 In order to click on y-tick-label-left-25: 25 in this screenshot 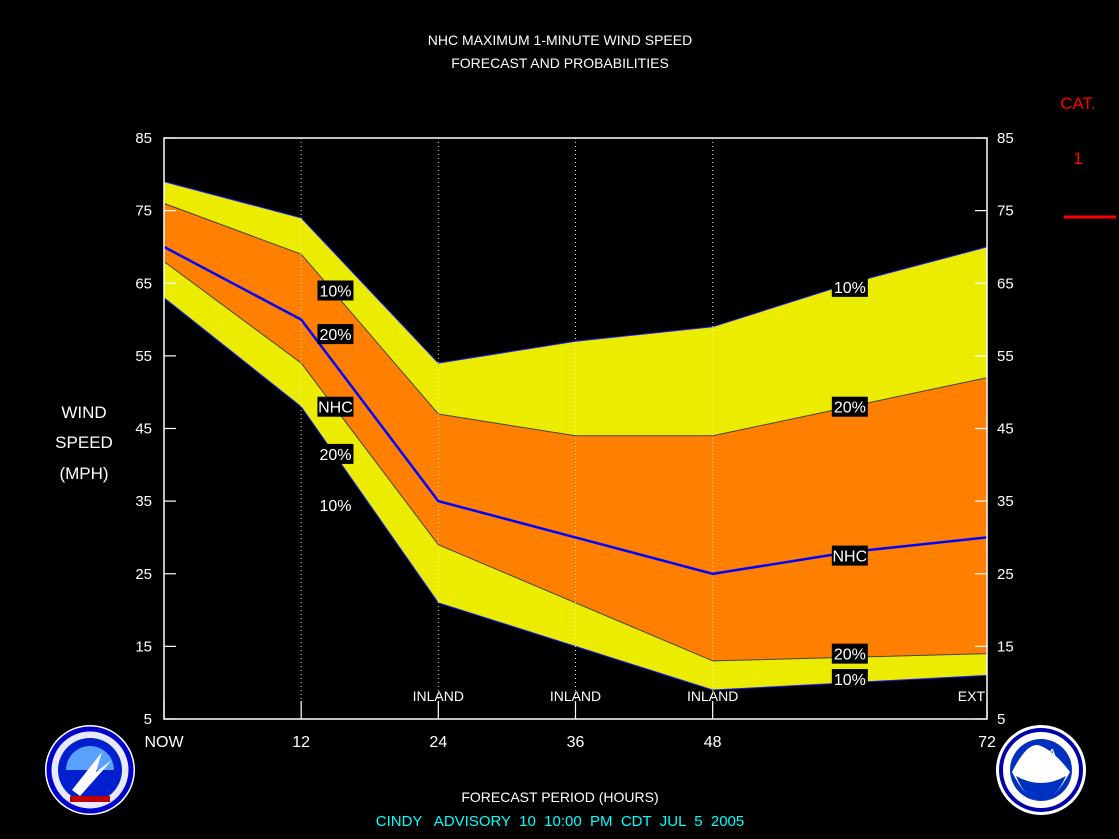, I will do `click(143, 574)`.